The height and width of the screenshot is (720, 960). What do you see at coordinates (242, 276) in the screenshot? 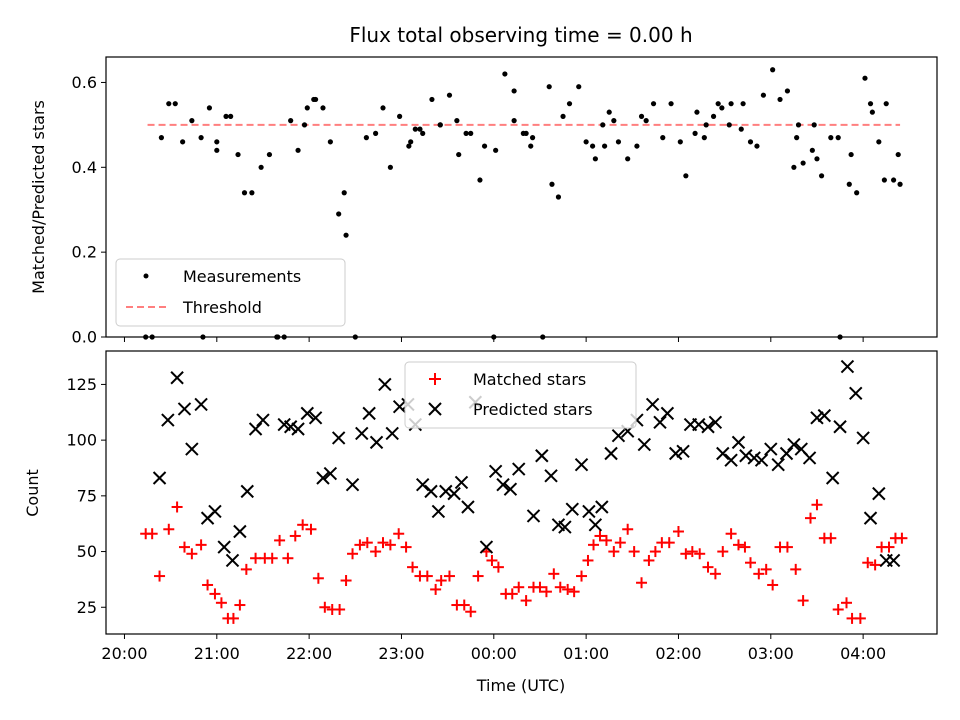
I see `legend-measurements-label: Measurements` at bounding box center [242, 276].